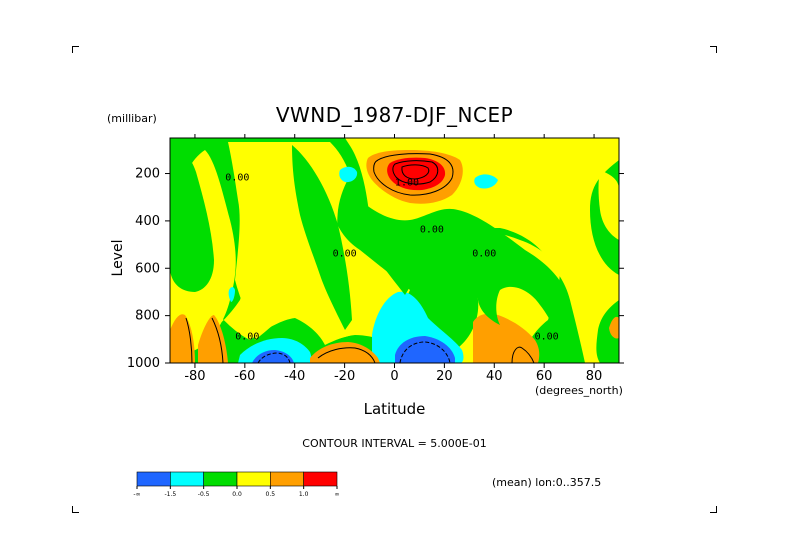 The width and height of the screenshot is (789, 558). Describe the element at coordinates (75, 49) in the screenshot. I see `crop-mark-tl` at that location.